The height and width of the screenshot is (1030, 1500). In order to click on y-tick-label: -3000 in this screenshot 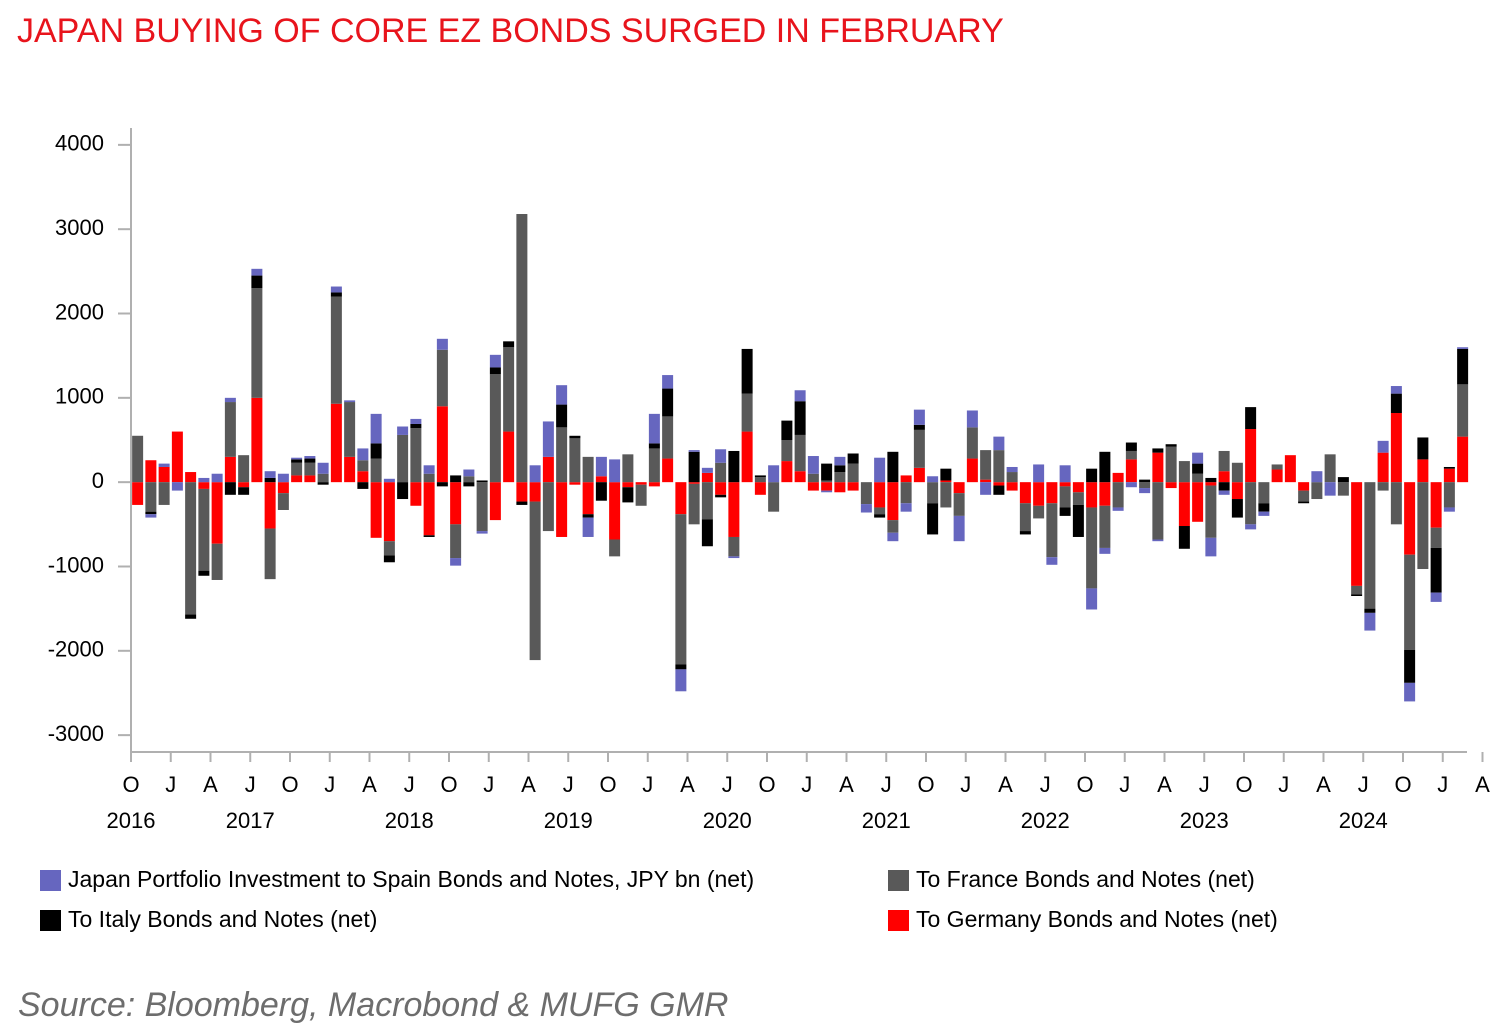, I will do `click(76, 733)`.